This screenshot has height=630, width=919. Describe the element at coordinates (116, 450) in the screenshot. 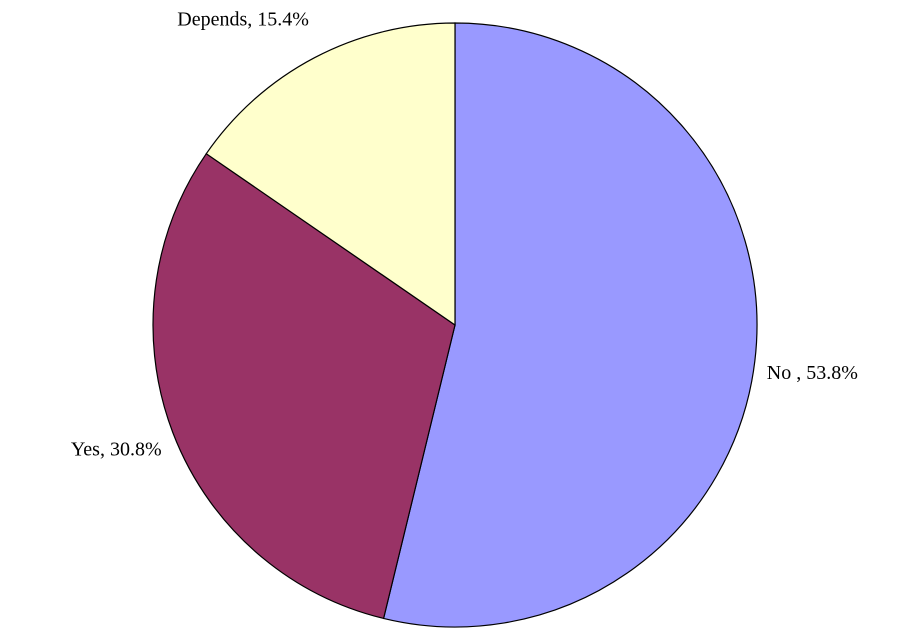

I see `data-label: Yes, 30.8%` at that location.